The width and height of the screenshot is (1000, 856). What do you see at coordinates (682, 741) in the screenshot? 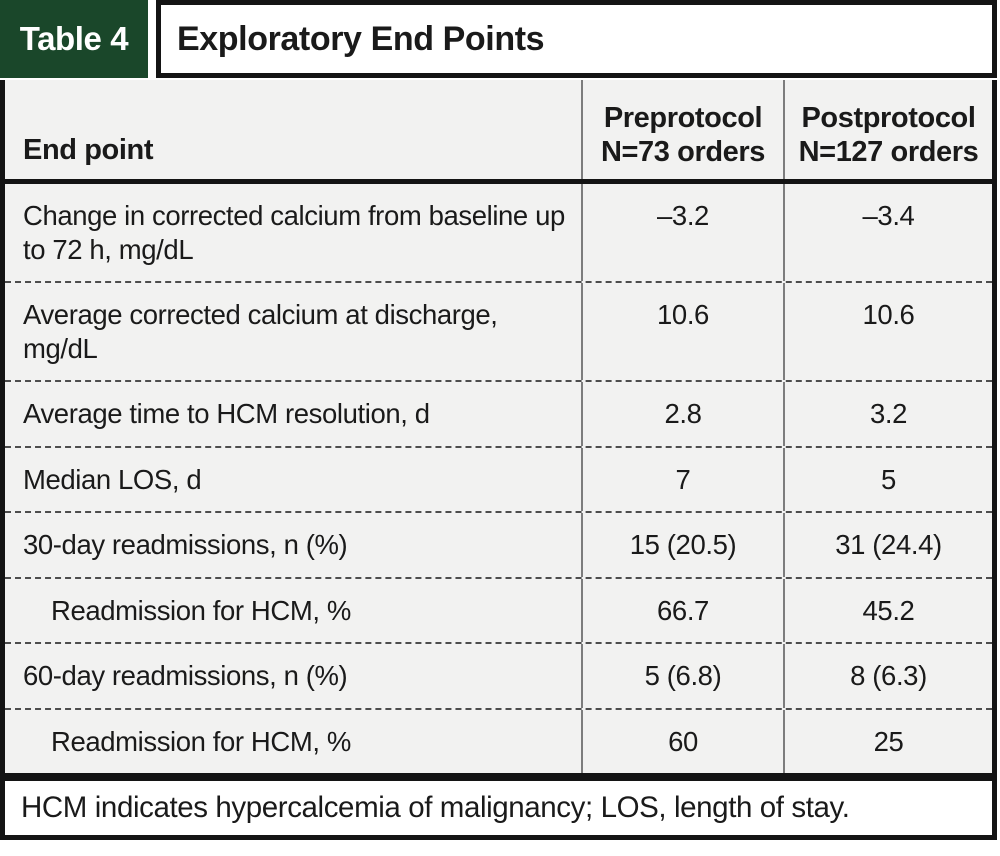
I see `preprotocol-value: 60` at bounding box center [682, 741].